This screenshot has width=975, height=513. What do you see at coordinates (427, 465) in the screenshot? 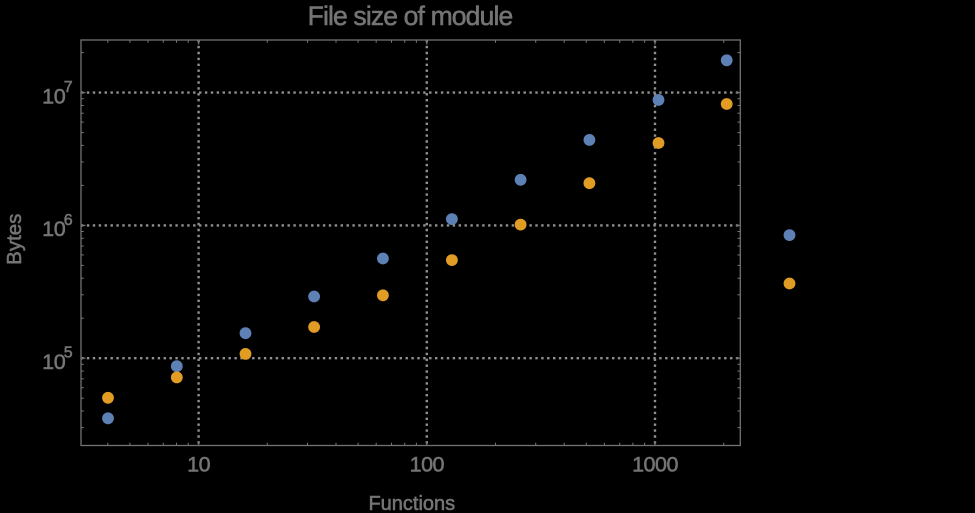
I see `svg-text: 100` at bounding box center [427, 465].